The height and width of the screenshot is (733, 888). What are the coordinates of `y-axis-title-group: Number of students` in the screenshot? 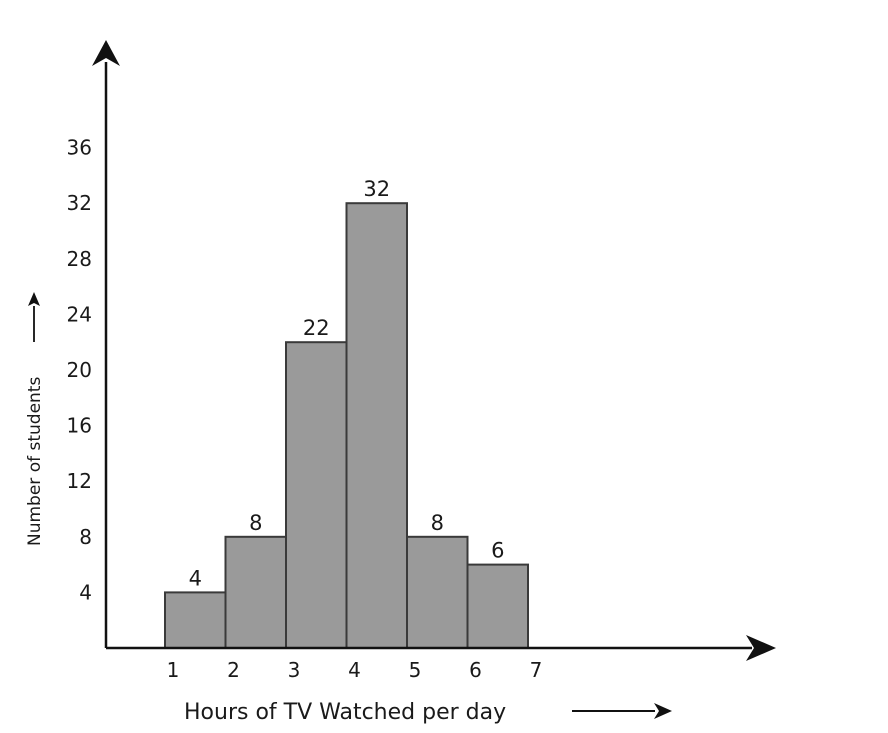 It's located at (35, 419).